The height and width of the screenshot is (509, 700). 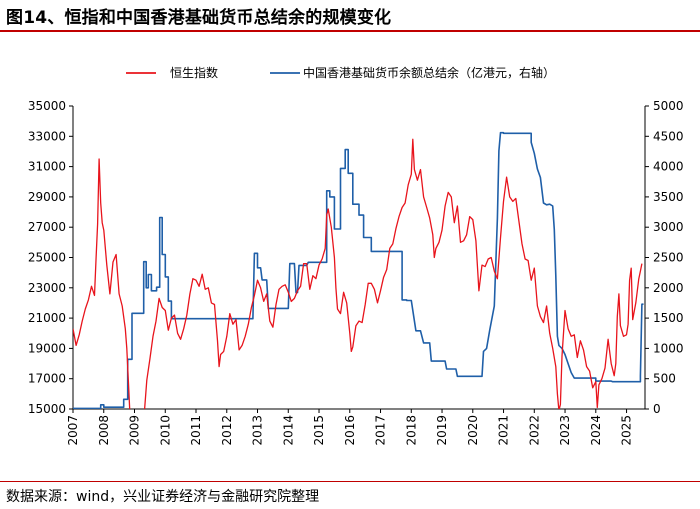 I want to click on figure-title: 图14、恒指和中国香港基础货币总结余的规模变化, so click(x=199, y=18).